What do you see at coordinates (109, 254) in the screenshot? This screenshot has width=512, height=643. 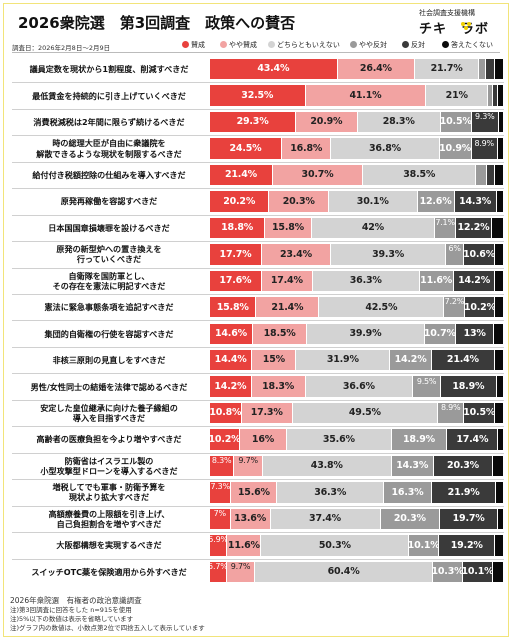 I see `category-label: 原発の新型炉への置き換えを 行っていくべきだ` at bounding box center [109, 254].